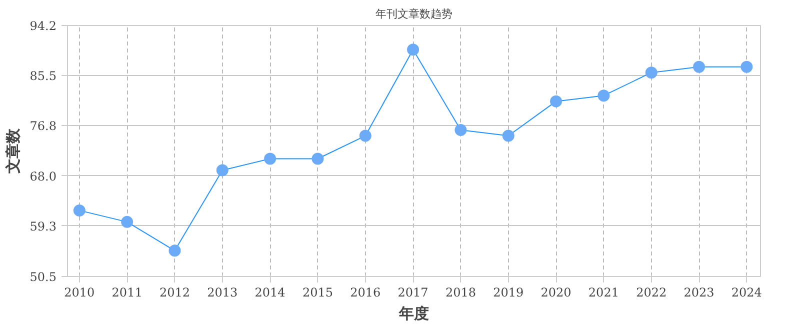 Image resolution: width=790 pixels, height=330 pixels. What do you see at coordinates (174, 293) in the screenshot?
I see `x-tick-label: 2012` at bounding box center [174, 293].